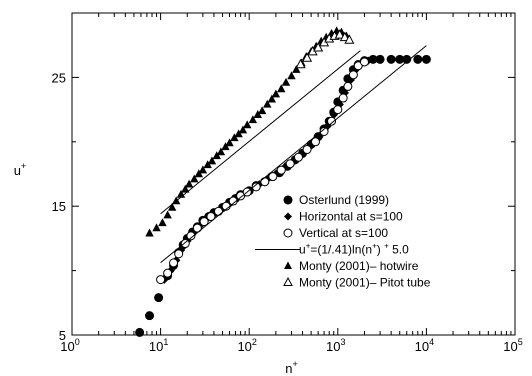  What do you see at coordinates (20, 169) in the screenshot?
I see `y-axis-label: u+` at bounding box center [20, 169].